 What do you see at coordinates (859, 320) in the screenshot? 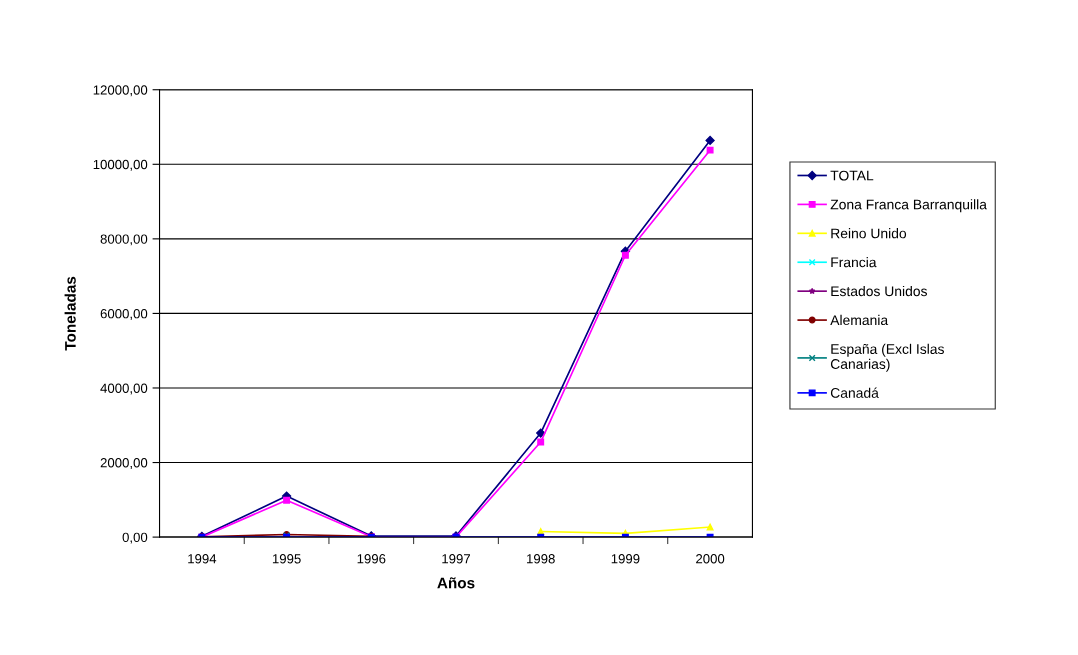
I see `legend-label: Alemania` at bounding box center [859, 320].